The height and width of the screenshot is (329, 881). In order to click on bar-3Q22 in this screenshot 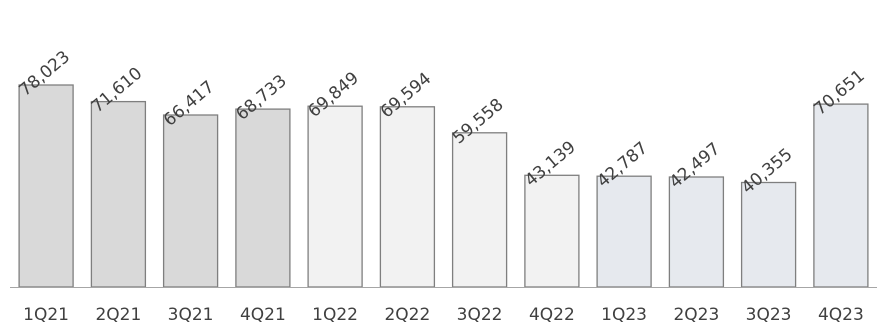, I will do `click(479, 210)`.